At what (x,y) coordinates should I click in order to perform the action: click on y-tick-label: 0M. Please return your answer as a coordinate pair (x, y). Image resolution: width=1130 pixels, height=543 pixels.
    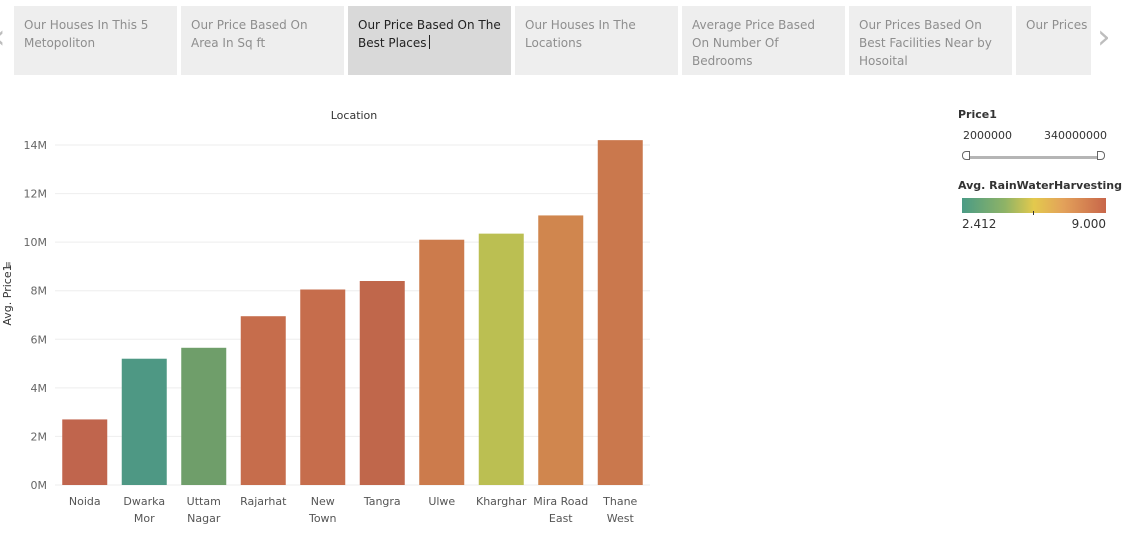
    Looking at the image, I should click on (39, 485).